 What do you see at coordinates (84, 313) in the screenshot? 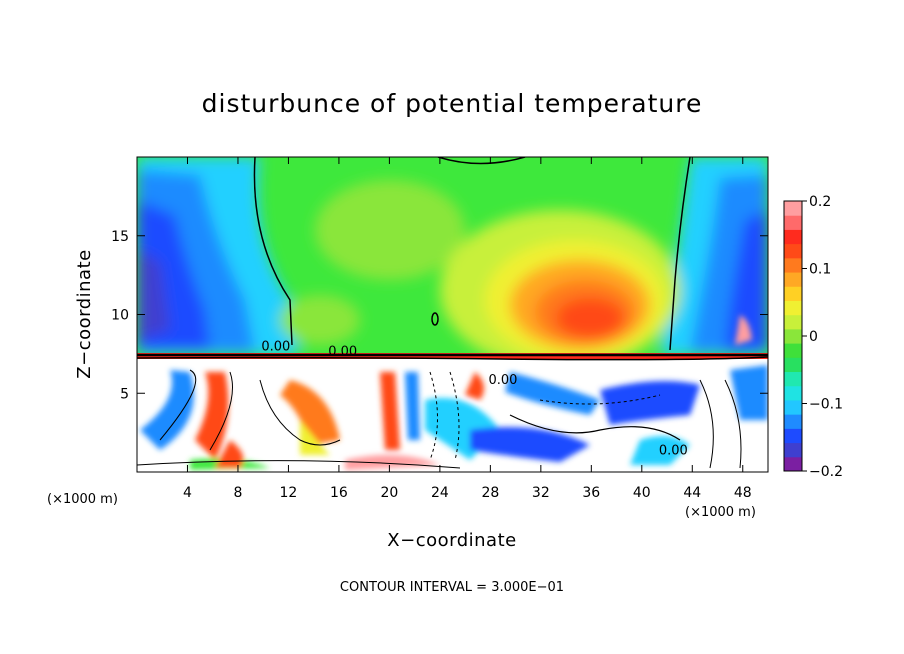
I see `y-axis-label: Z−coordinate` at bounding box center [84, 313].